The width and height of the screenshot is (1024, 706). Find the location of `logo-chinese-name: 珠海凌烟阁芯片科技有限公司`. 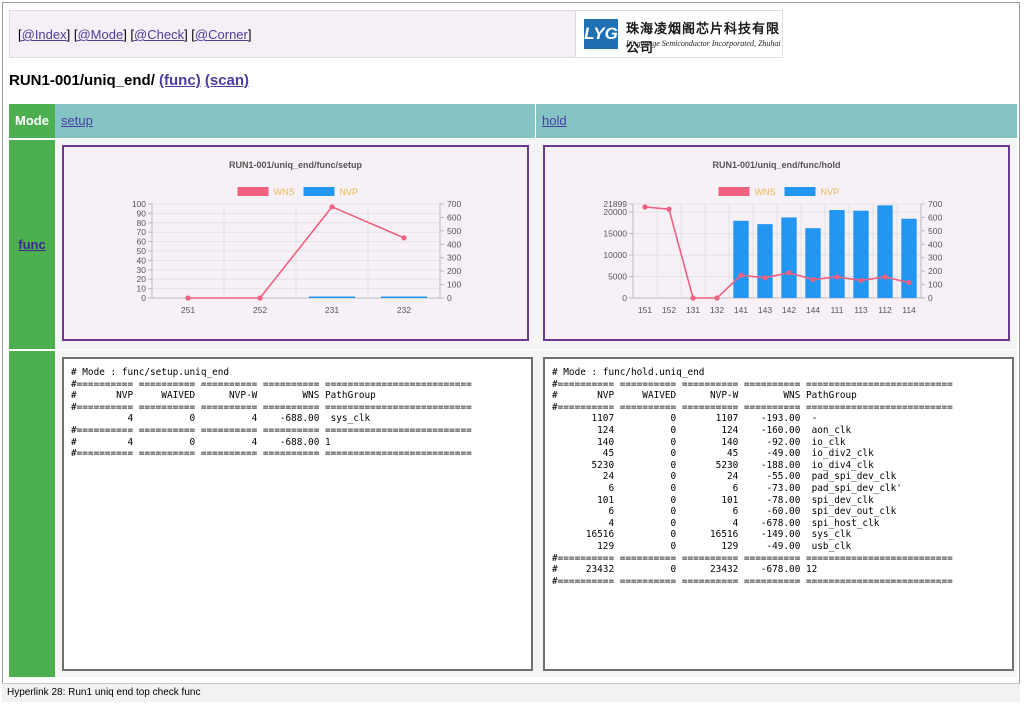

logo-chinese-name: 珠海凌烟阁芯片科技有限公司 is located at coordinates (703, 39).